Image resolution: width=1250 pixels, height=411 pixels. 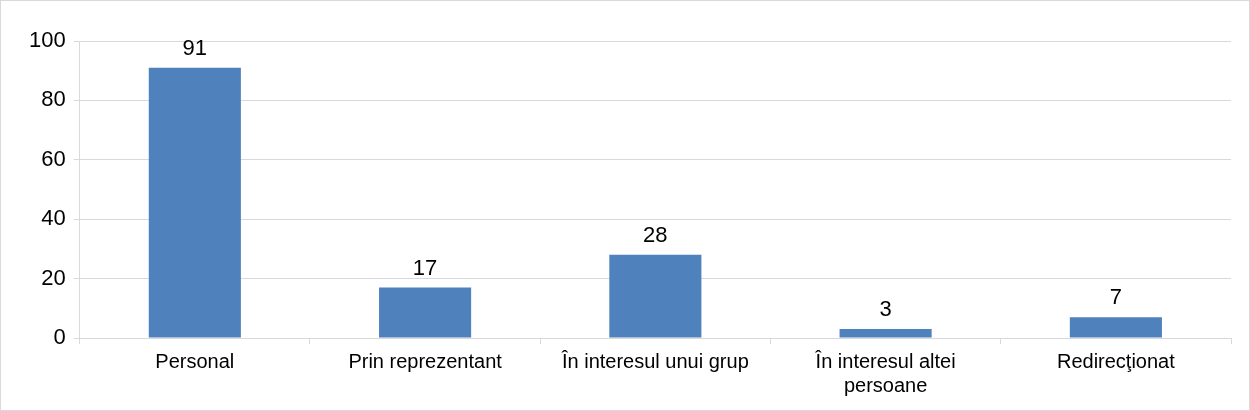 What do you see at coordinates (655, 234) in the screenshot?
I see `data-label: 28` at bounding box center [655, 234].